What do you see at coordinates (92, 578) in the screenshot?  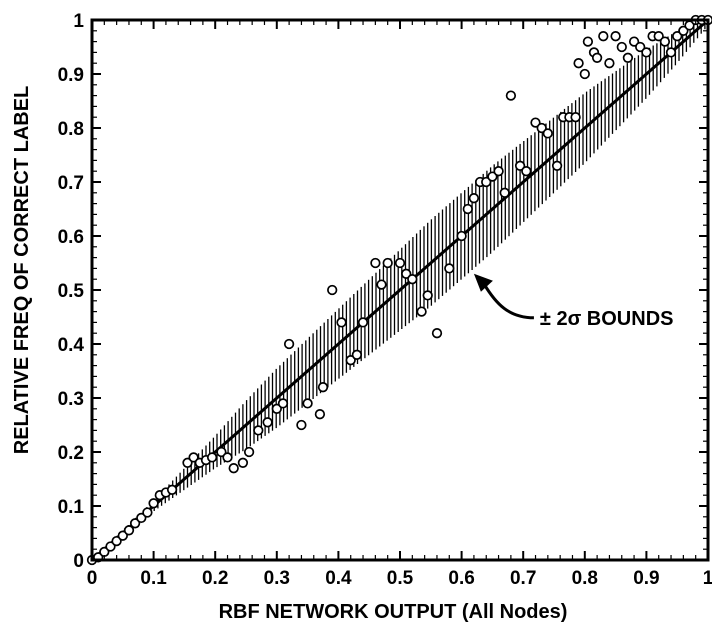 I see `x-tick-label: 0` at bounding box center [92, 578].